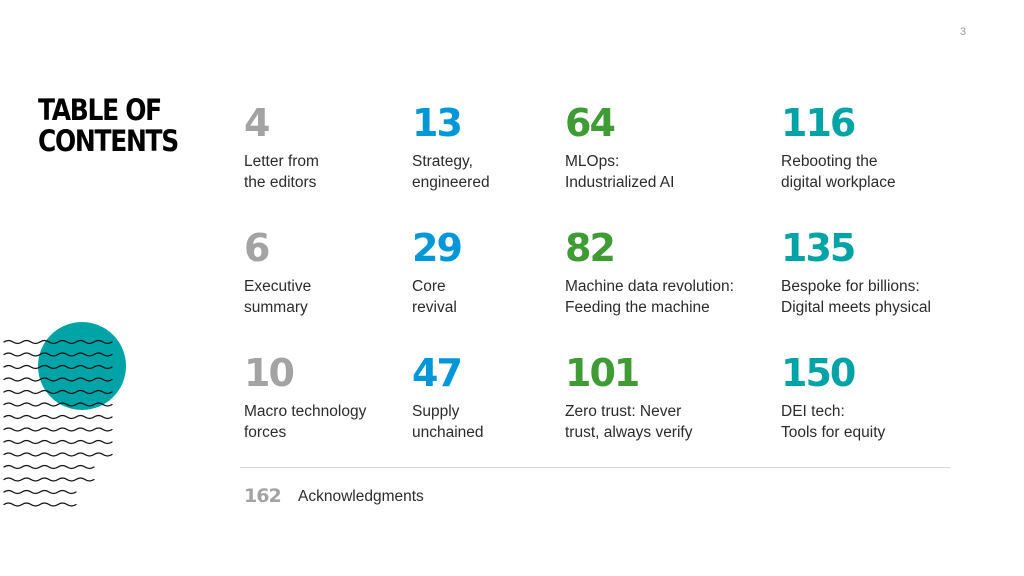  Describe the element at coordinates (833, 422) in the screenshot. I see `entry-label: DEI tech: Tools for equity` at that location.